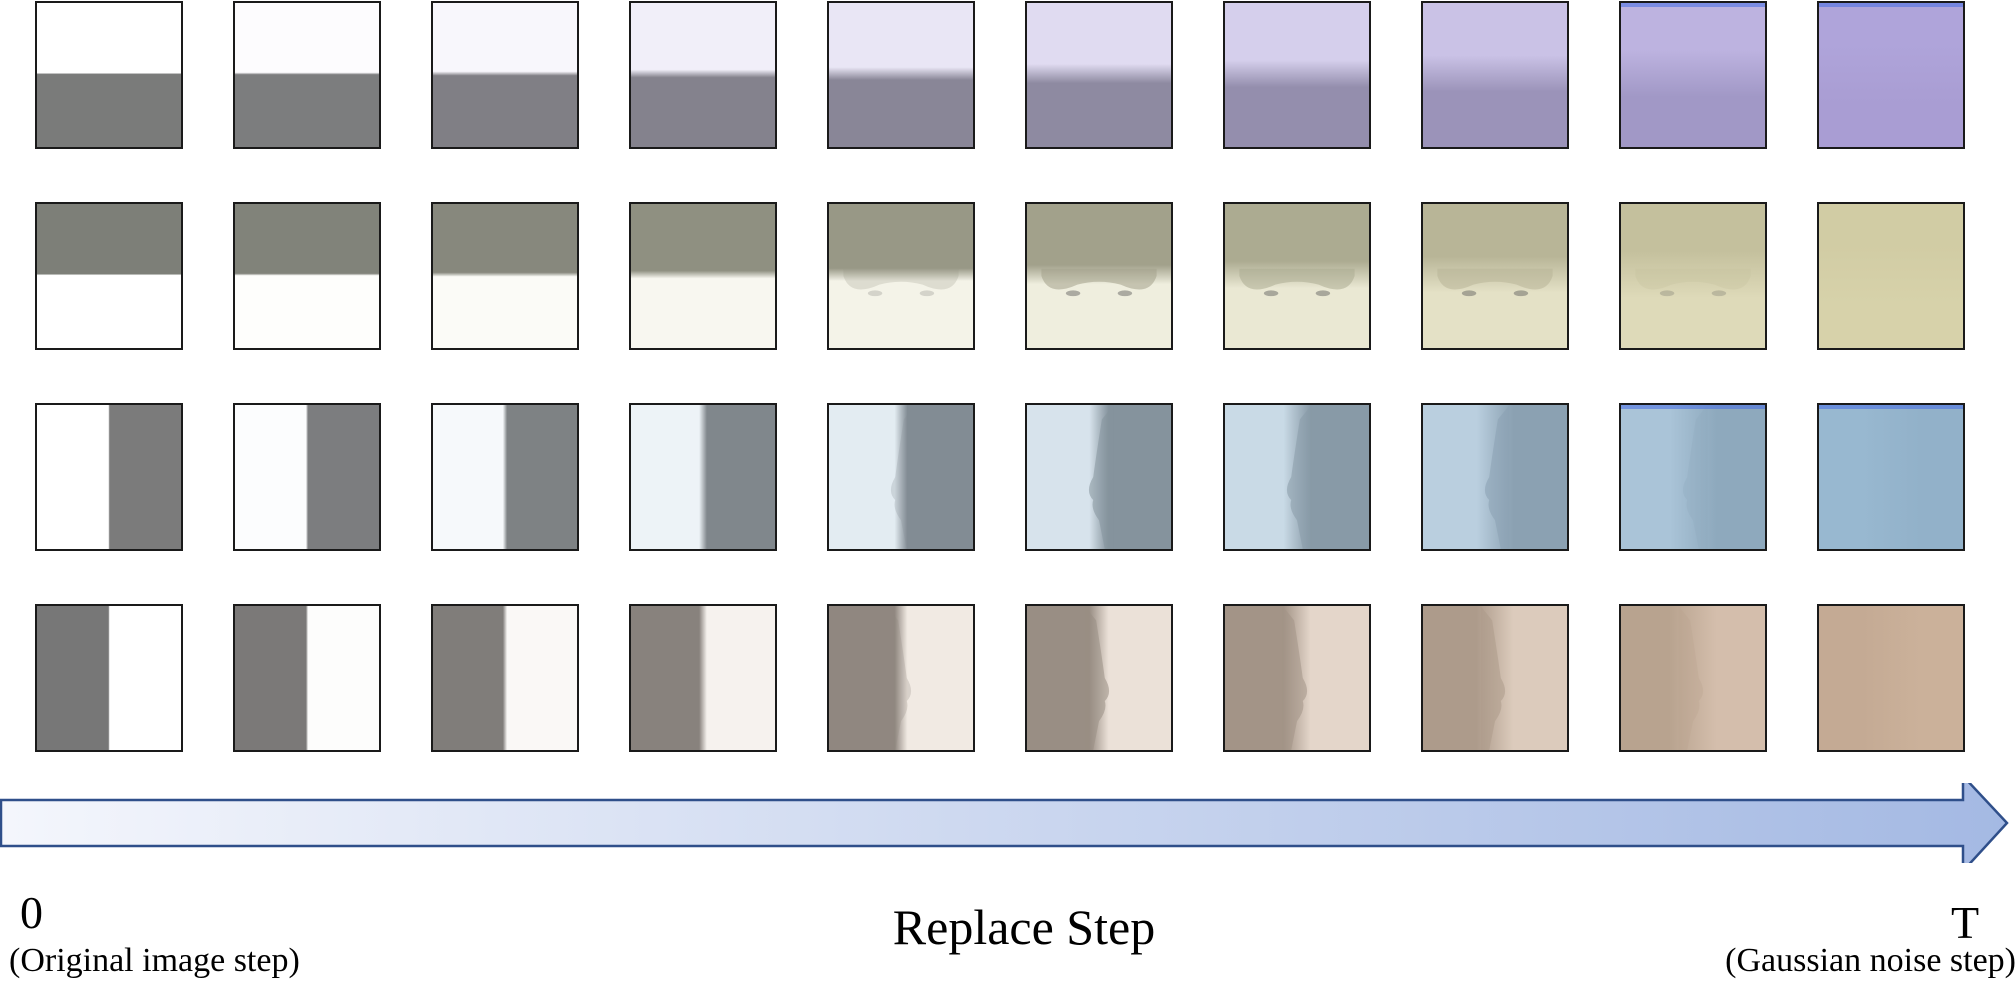  Describe the element at coordinates (1965, 922) in the screenshot. I see `end-step-value: T` at that location.